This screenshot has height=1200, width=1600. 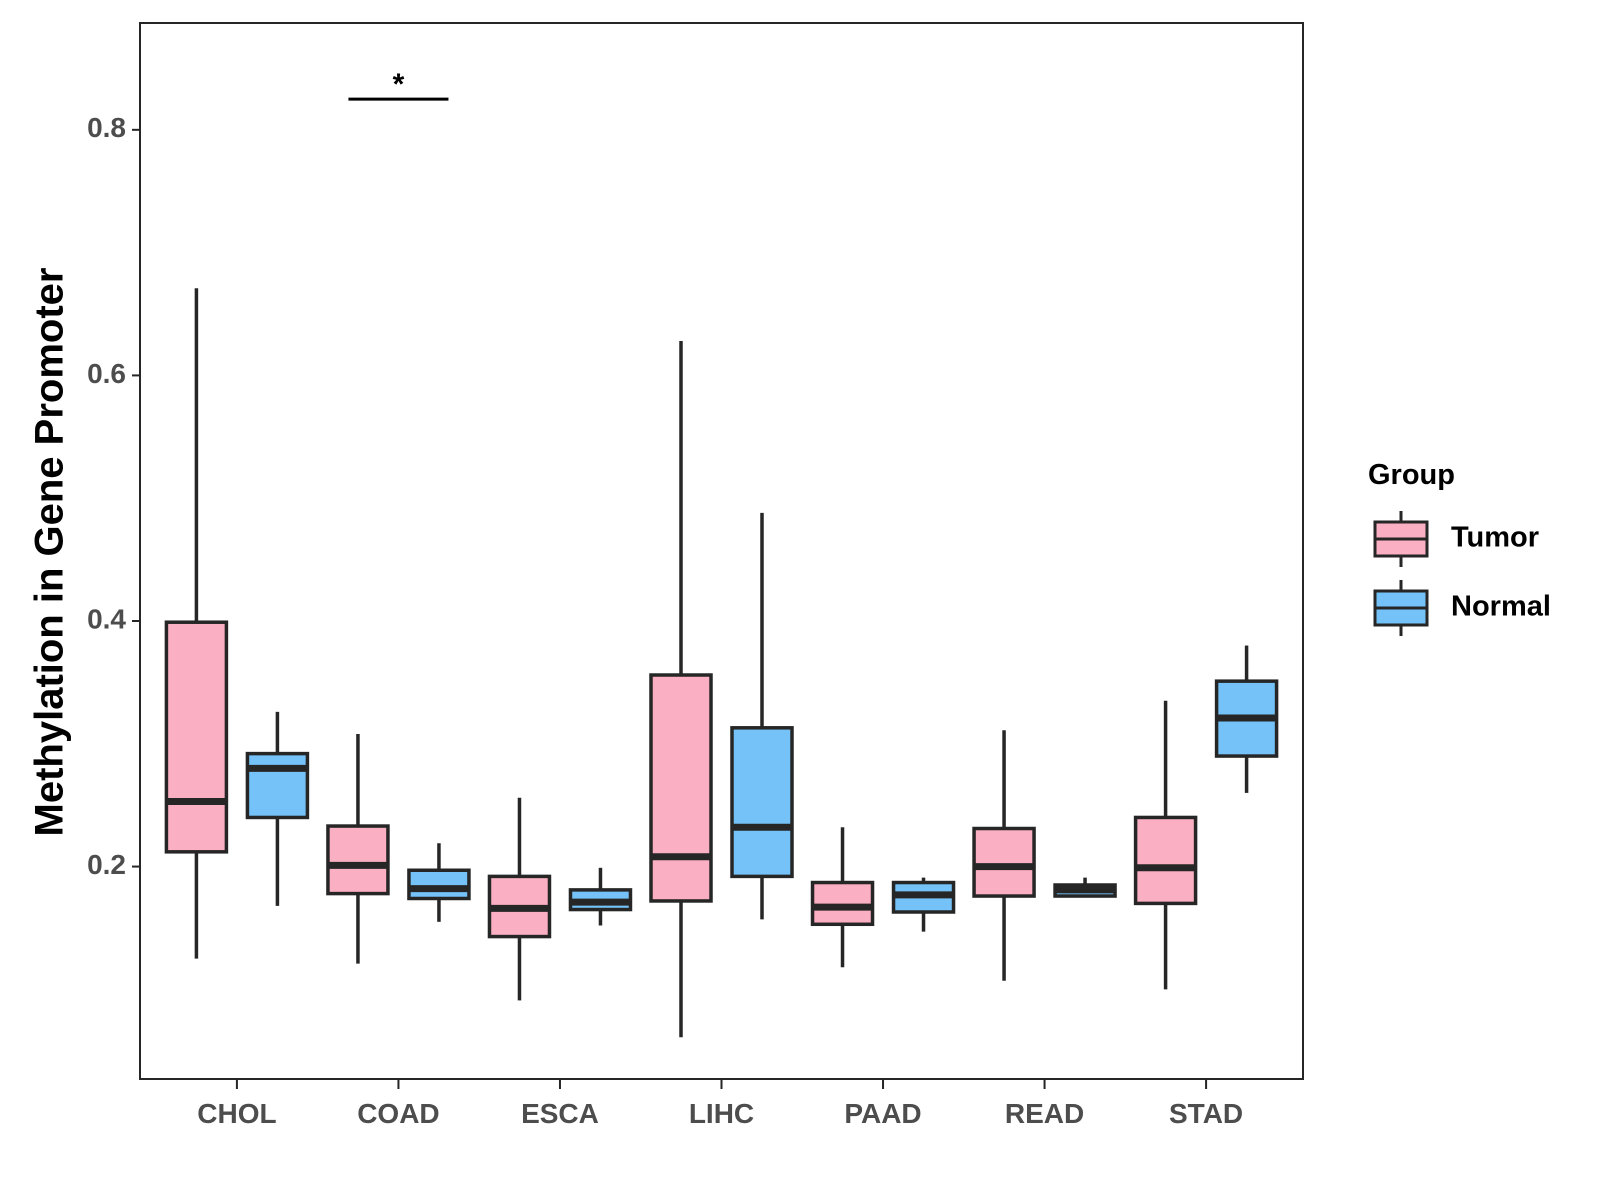 What do you see at coordinates (106, 127) in the screenshot?
I see `y-tick-label: 0.8` at bounding box center [106, 127].